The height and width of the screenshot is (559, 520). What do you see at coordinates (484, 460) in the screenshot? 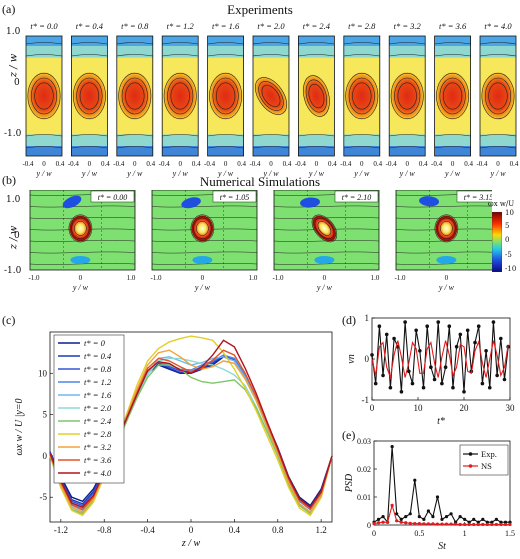
I see `legend-box` at bounding box center [484, 460].